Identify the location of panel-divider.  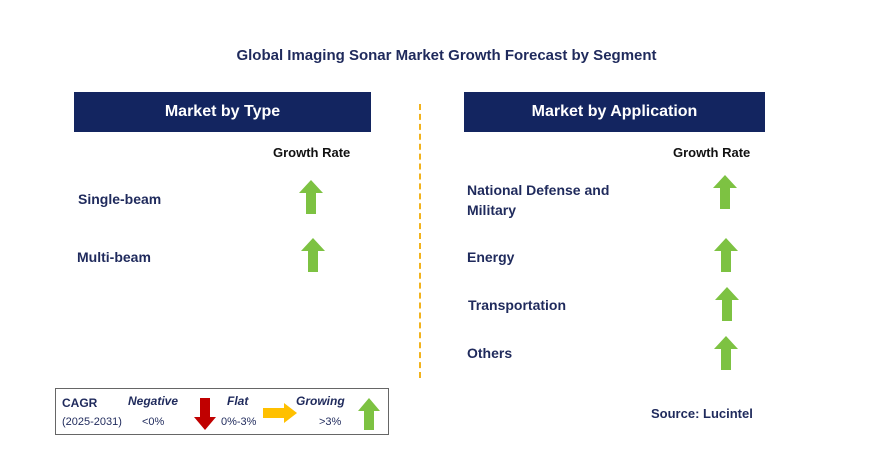
(420, 241).